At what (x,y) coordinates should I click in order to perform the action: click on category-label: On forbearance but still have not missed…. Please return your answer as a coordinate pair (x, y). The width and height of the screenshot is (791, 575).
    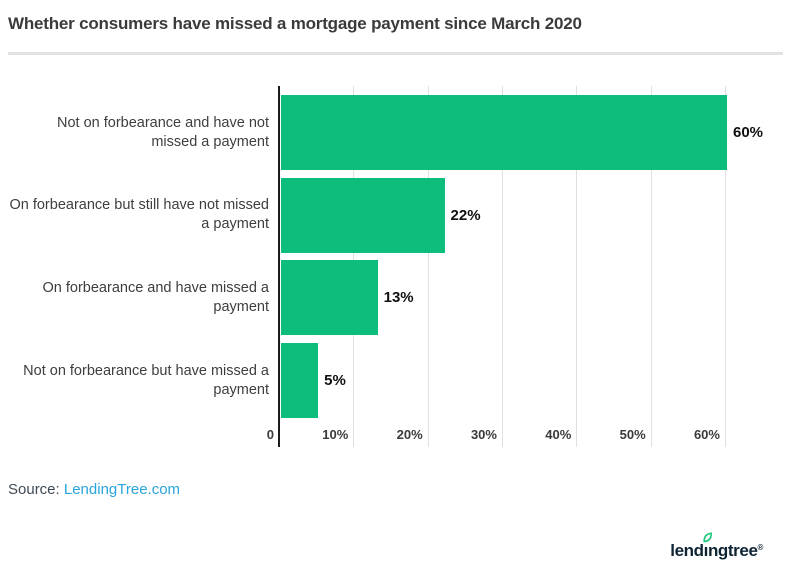
    Looking at the image, I should click on (139, 215).